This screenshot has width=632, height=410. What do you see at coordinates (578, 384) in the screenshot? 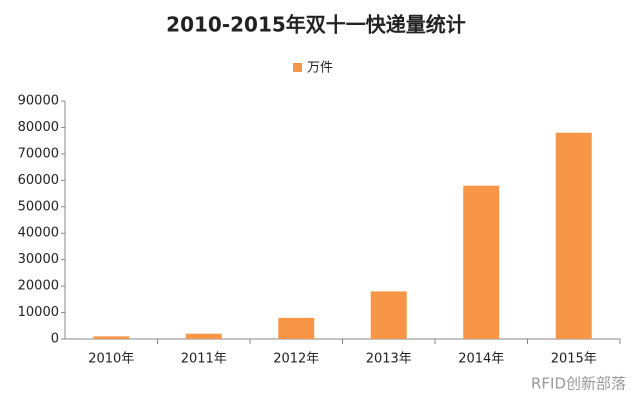
I see `watermark: RFID创新部落` at bounding box center [578, 384].